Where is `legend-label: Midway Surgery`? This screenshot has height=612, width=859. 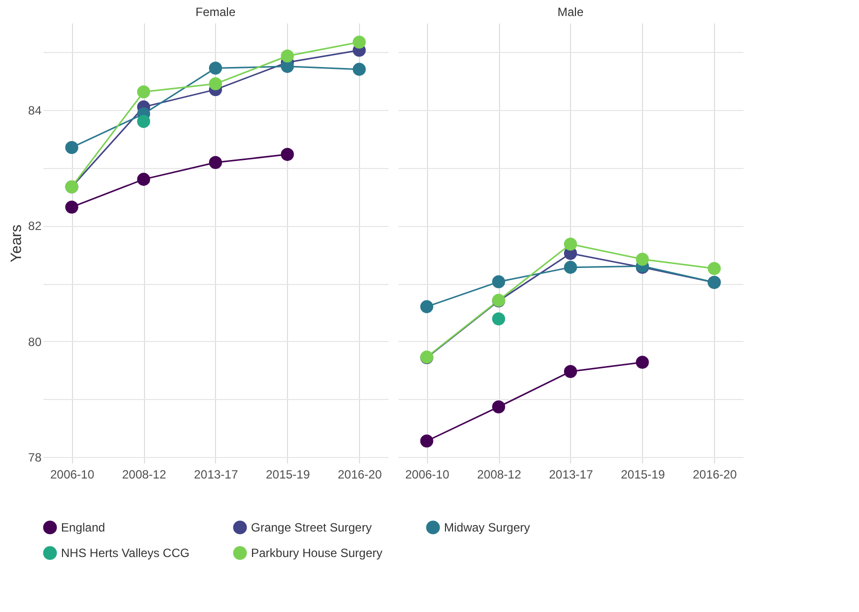 legend-label: Midway Surgery is located at coordinates (487, 527).